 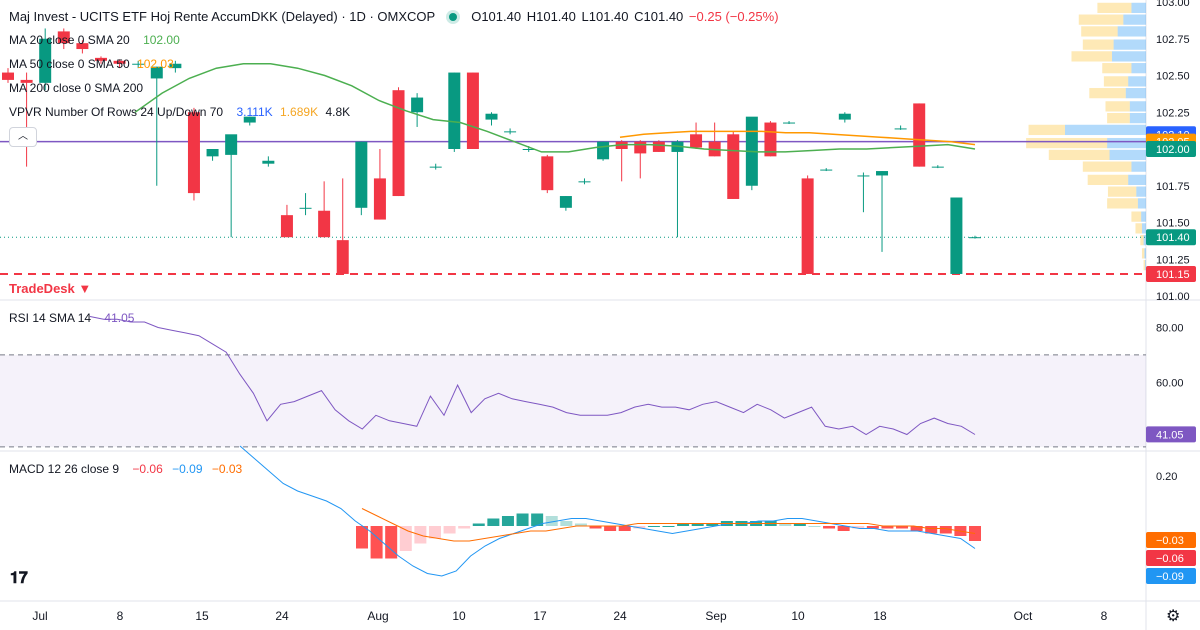 I want to click on close-value: C101.40, so click(x=659, y=16).